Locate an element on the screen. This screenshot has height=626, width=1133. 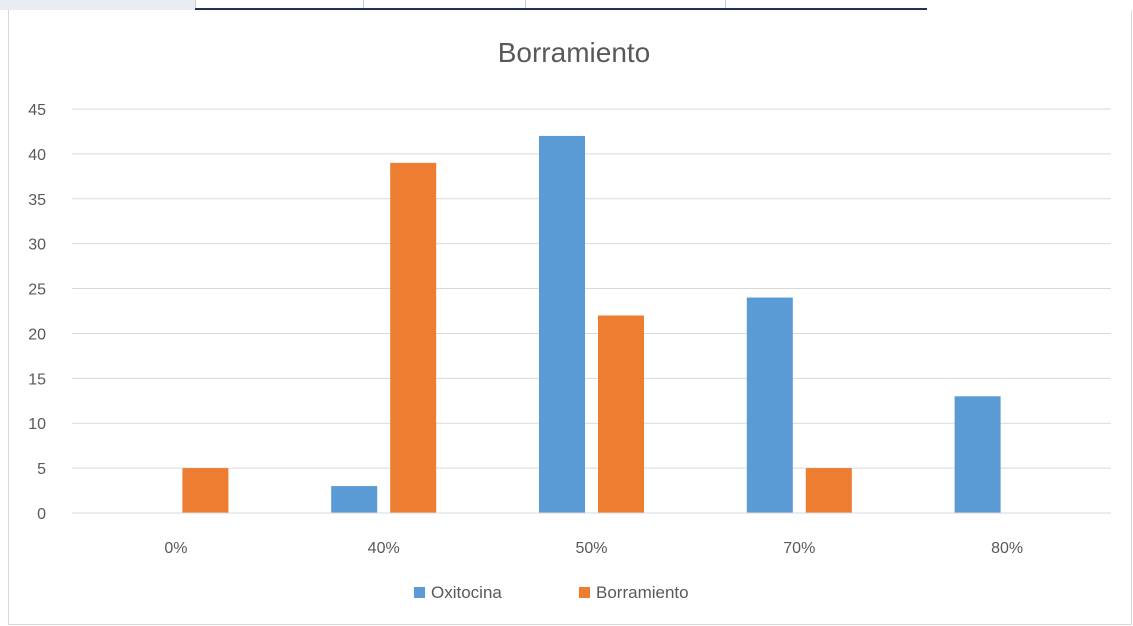
bar-borramiento-70pct is located at coordinates (828, 490).